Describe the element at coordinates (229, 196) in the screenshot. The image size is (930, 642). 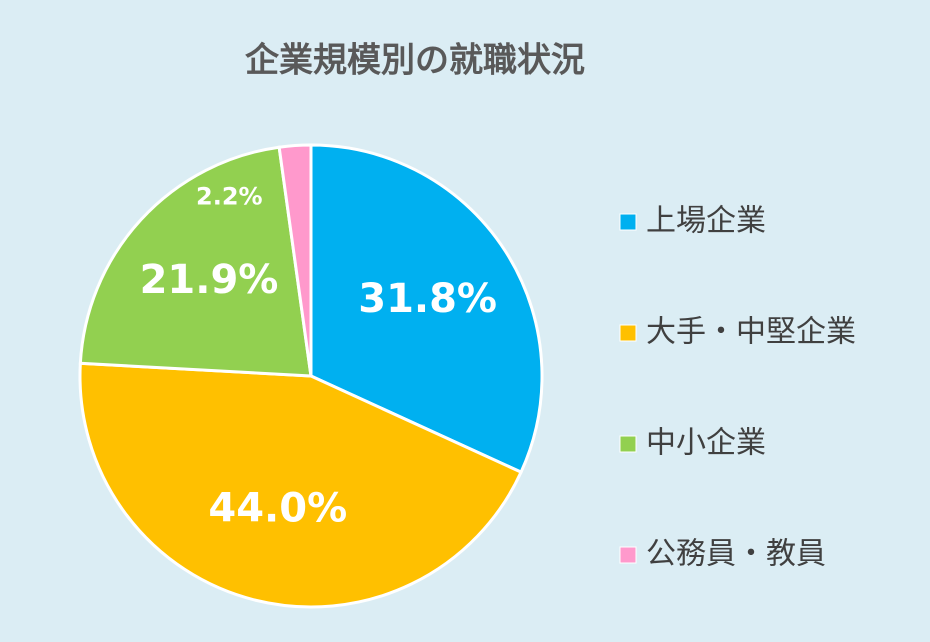
I see `data-label: 2.2%` at that location.